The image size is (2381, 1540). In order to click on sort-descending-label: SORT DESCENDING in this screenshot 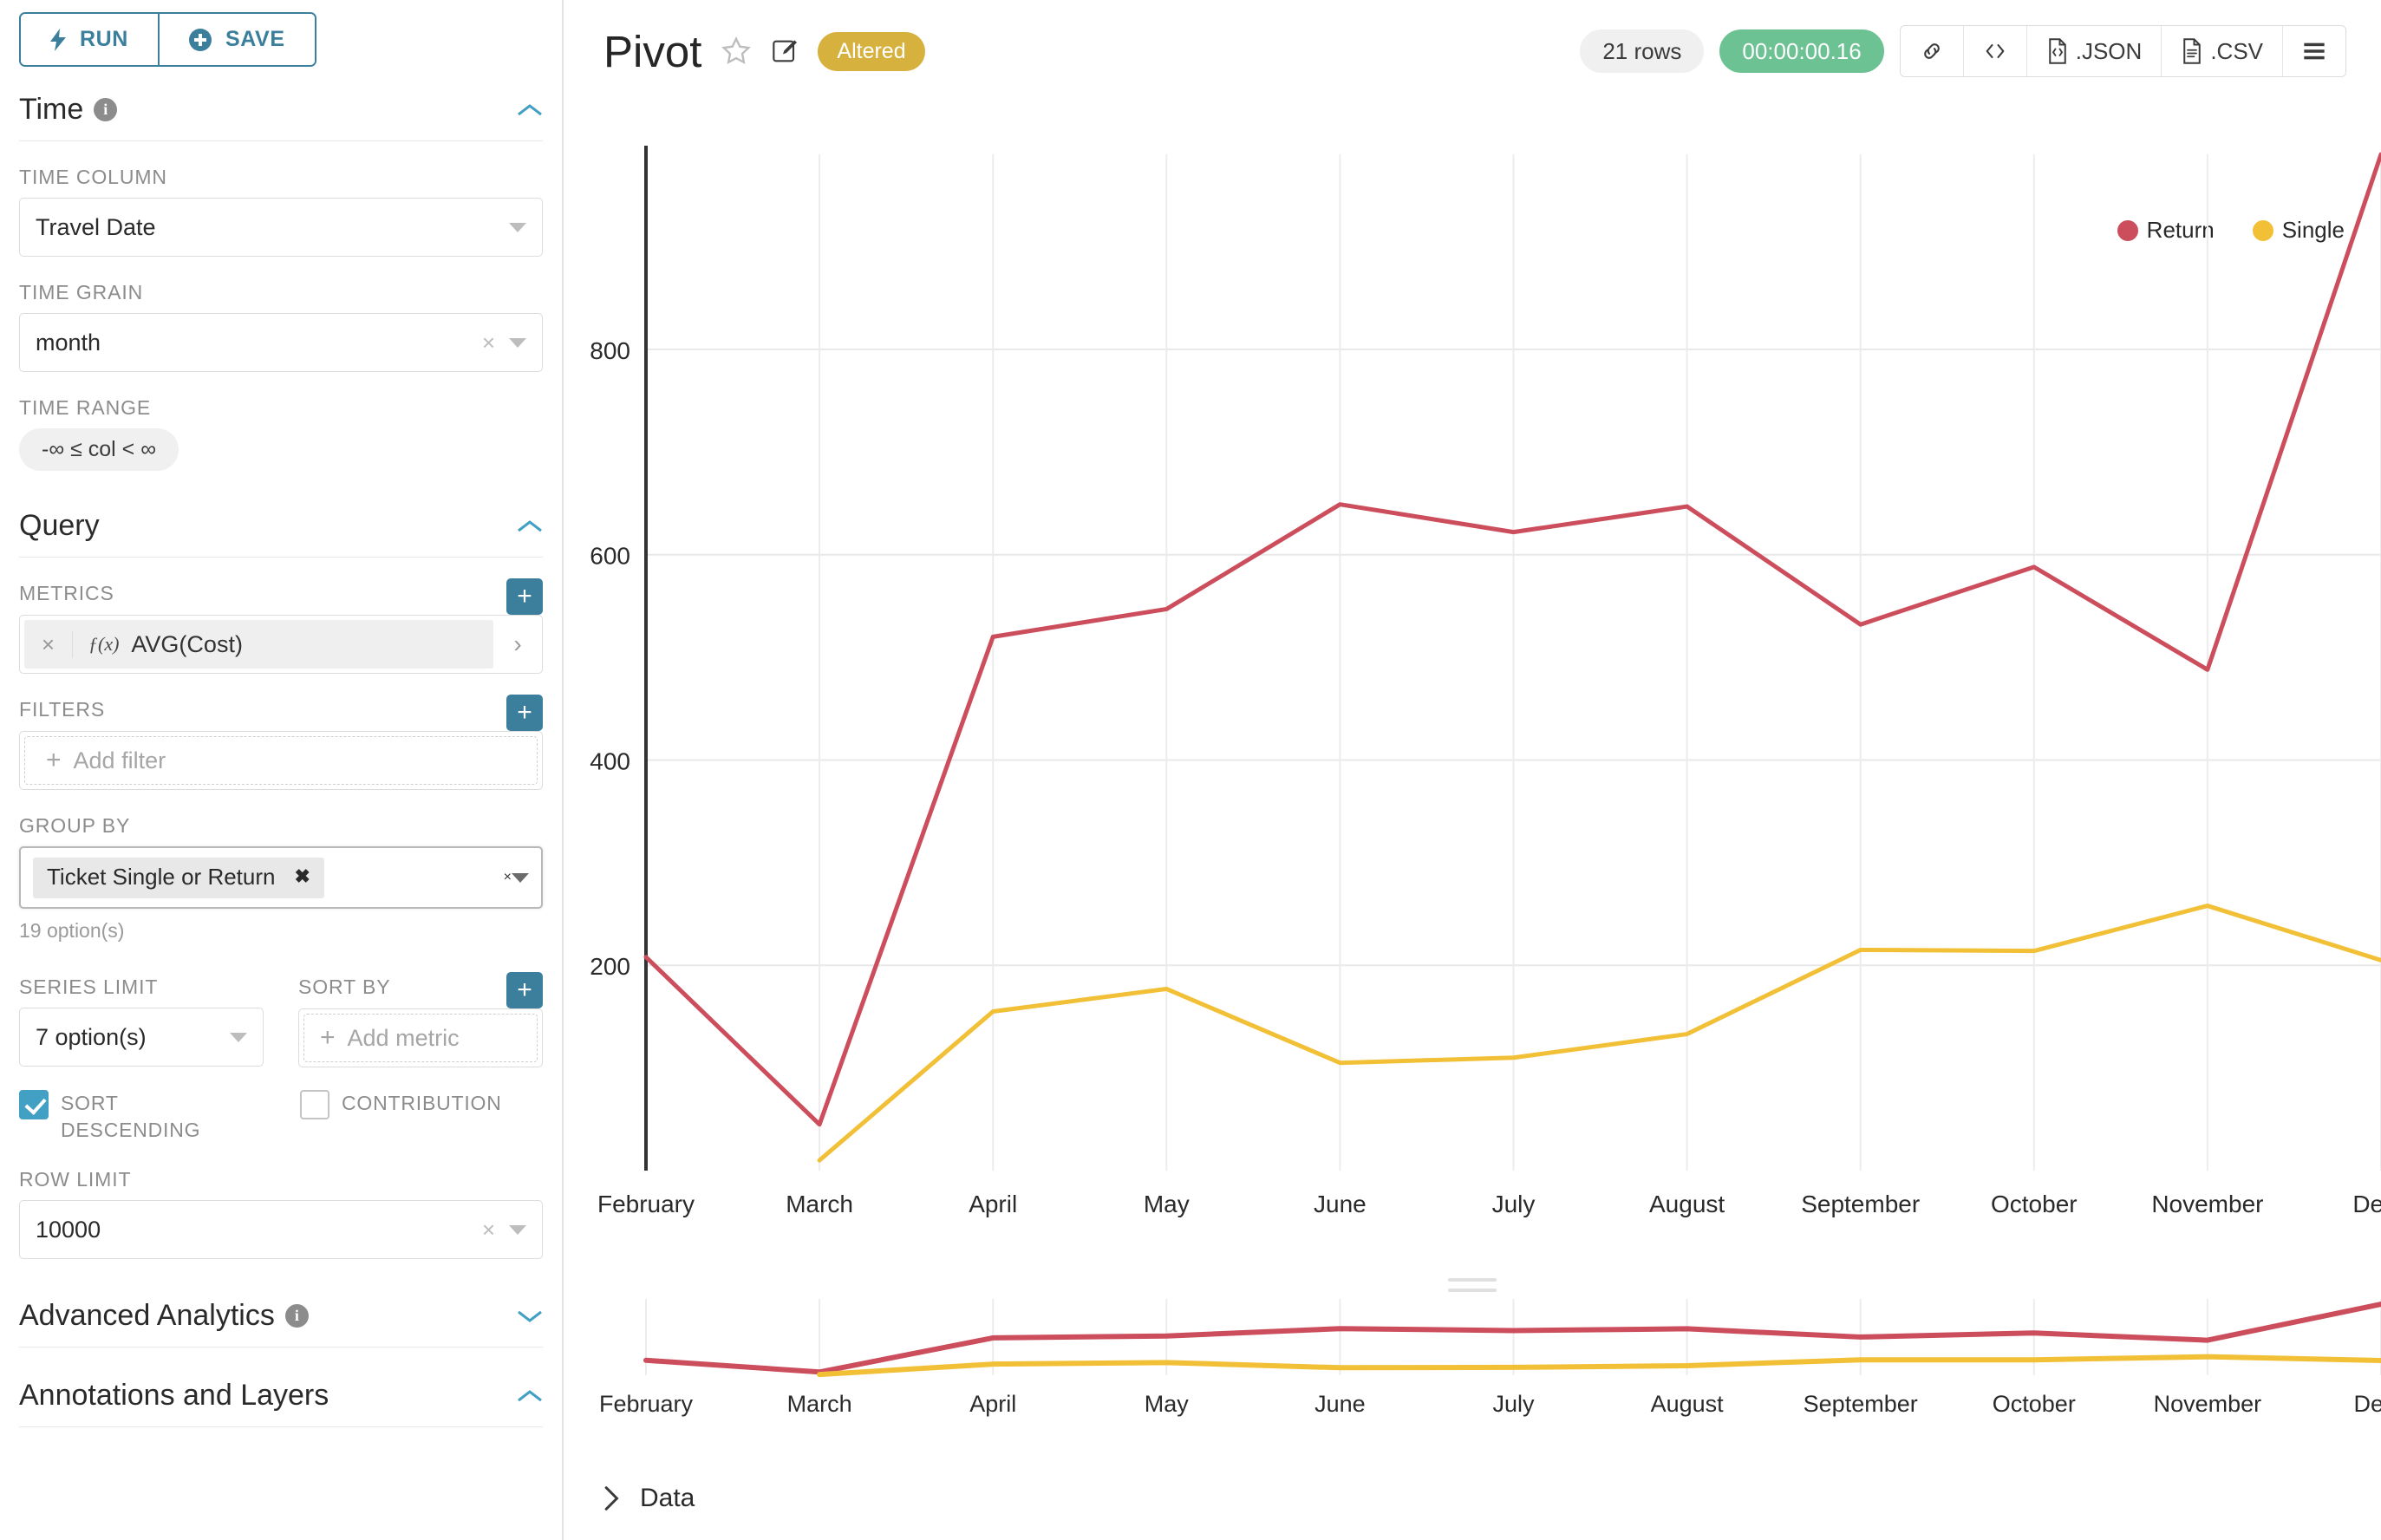, I will do `click(131, 1117)`.